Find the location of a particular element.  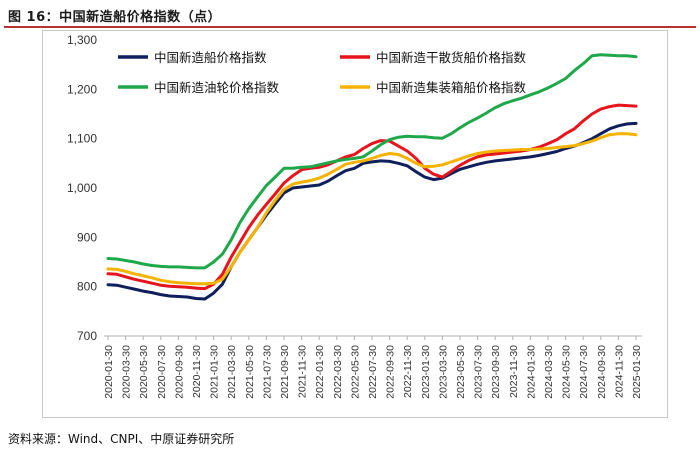

x-tick-label: 2021-11-30 is located at coordinates (303, 371).